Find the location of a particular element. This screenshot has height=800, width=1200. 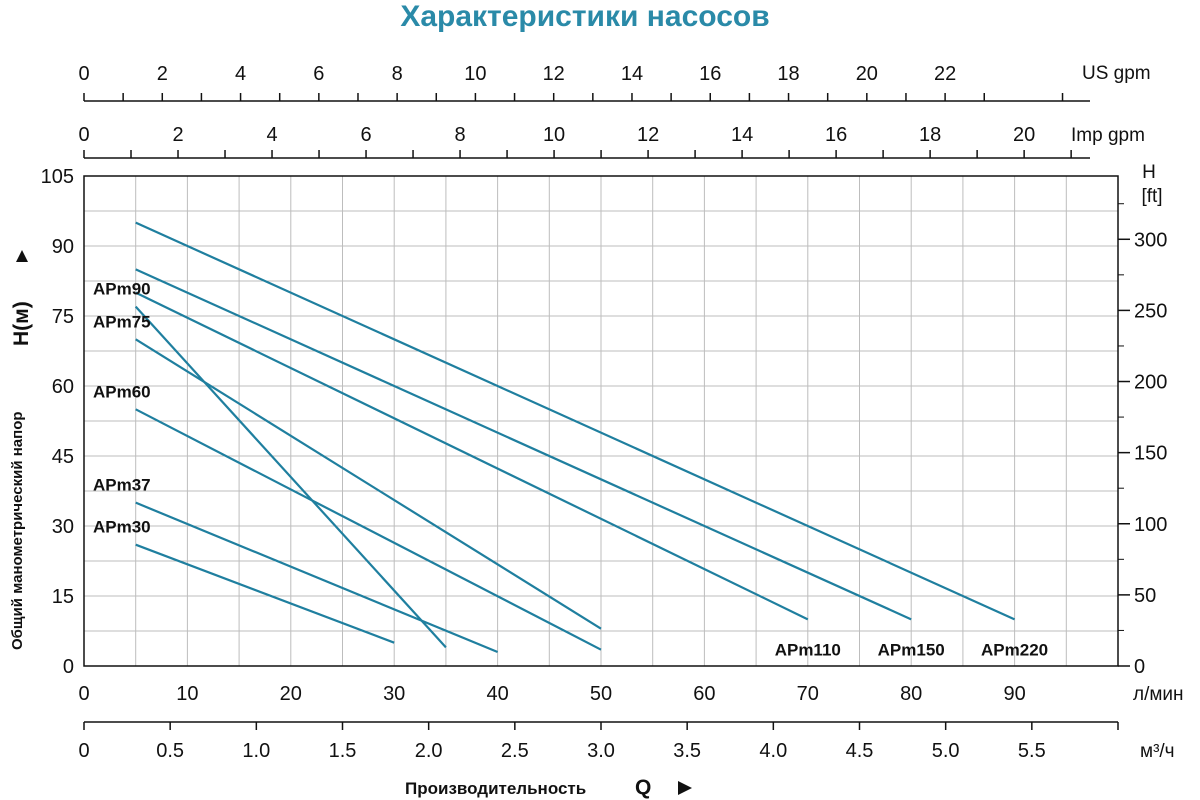

series-label-apm110: APm110 is located at coordinates (808, 649).